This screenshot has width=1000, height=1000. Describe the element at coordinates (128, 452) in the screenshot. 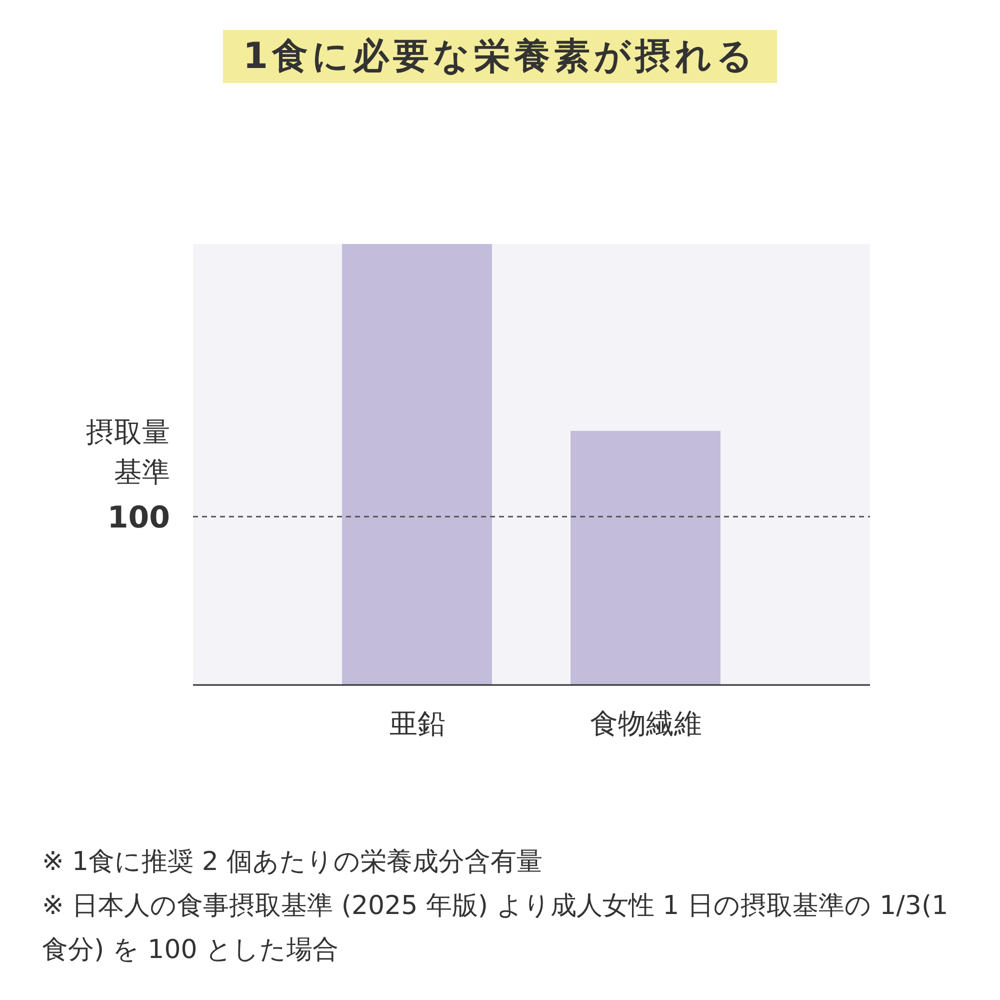

I see `y-axis-title: 摂取量基準` at that location.